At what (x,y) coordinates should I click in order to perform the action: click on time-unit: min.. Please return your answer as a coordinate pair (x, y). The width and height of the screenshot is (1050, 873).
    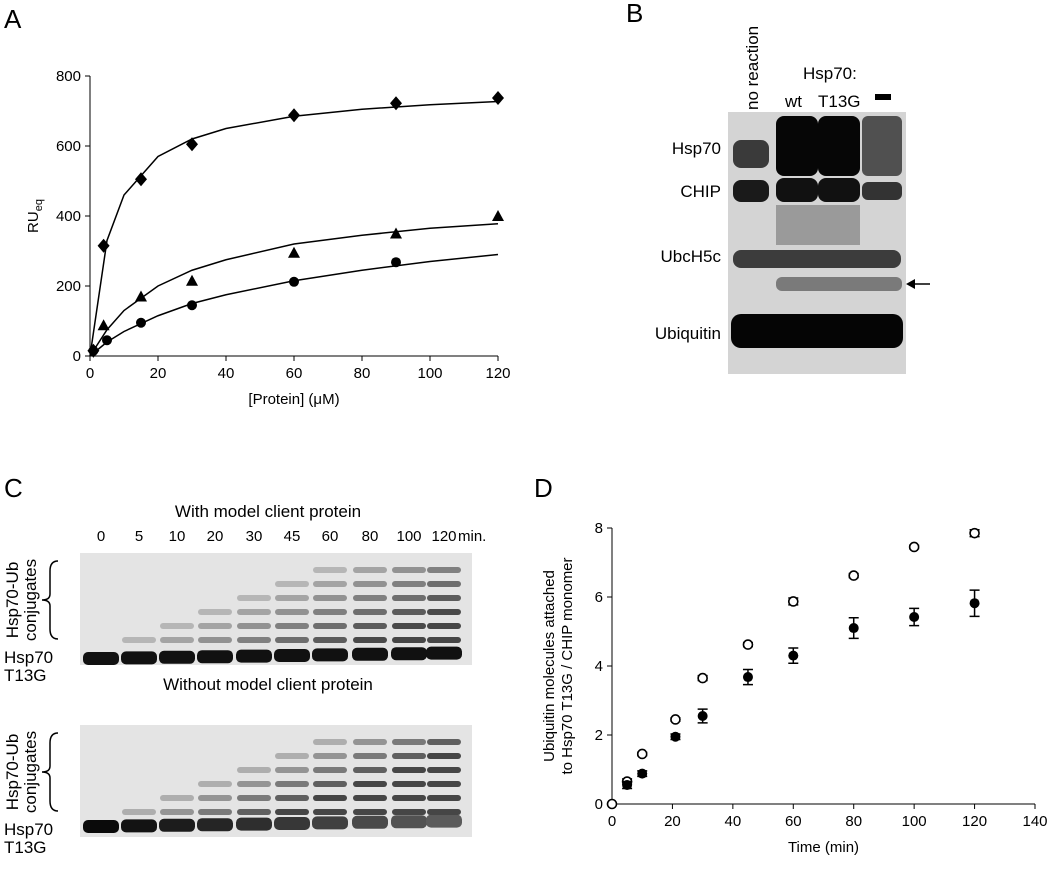
    Looking at the image, I should click on (472, 536).